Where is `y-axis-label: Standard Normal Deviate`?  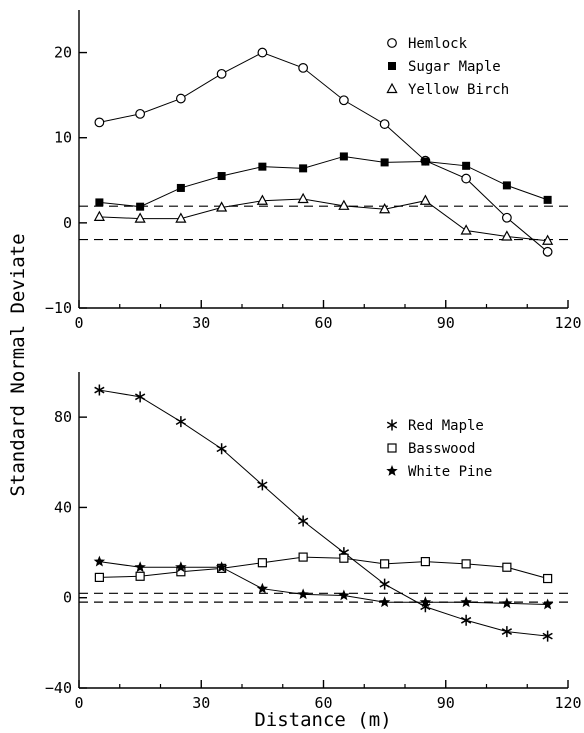 y-axis-label: Standard Normal Deviate is located at coordinates (18, 364).